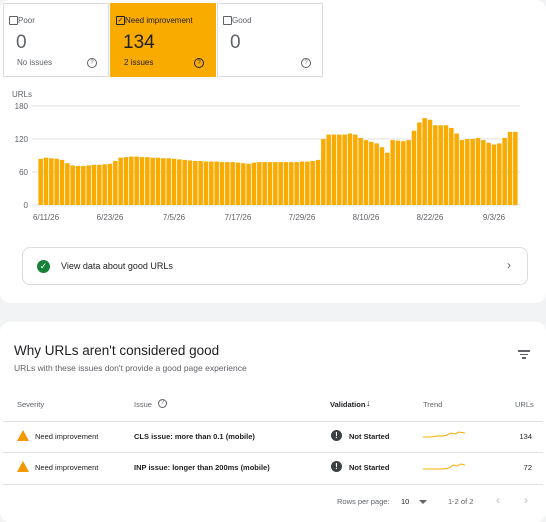 This screenshot has height=522, width=546. What do you see at coordinates (509, 265) in the screenshot?
I see `chevron: ›` at bounding box center [509, 265].